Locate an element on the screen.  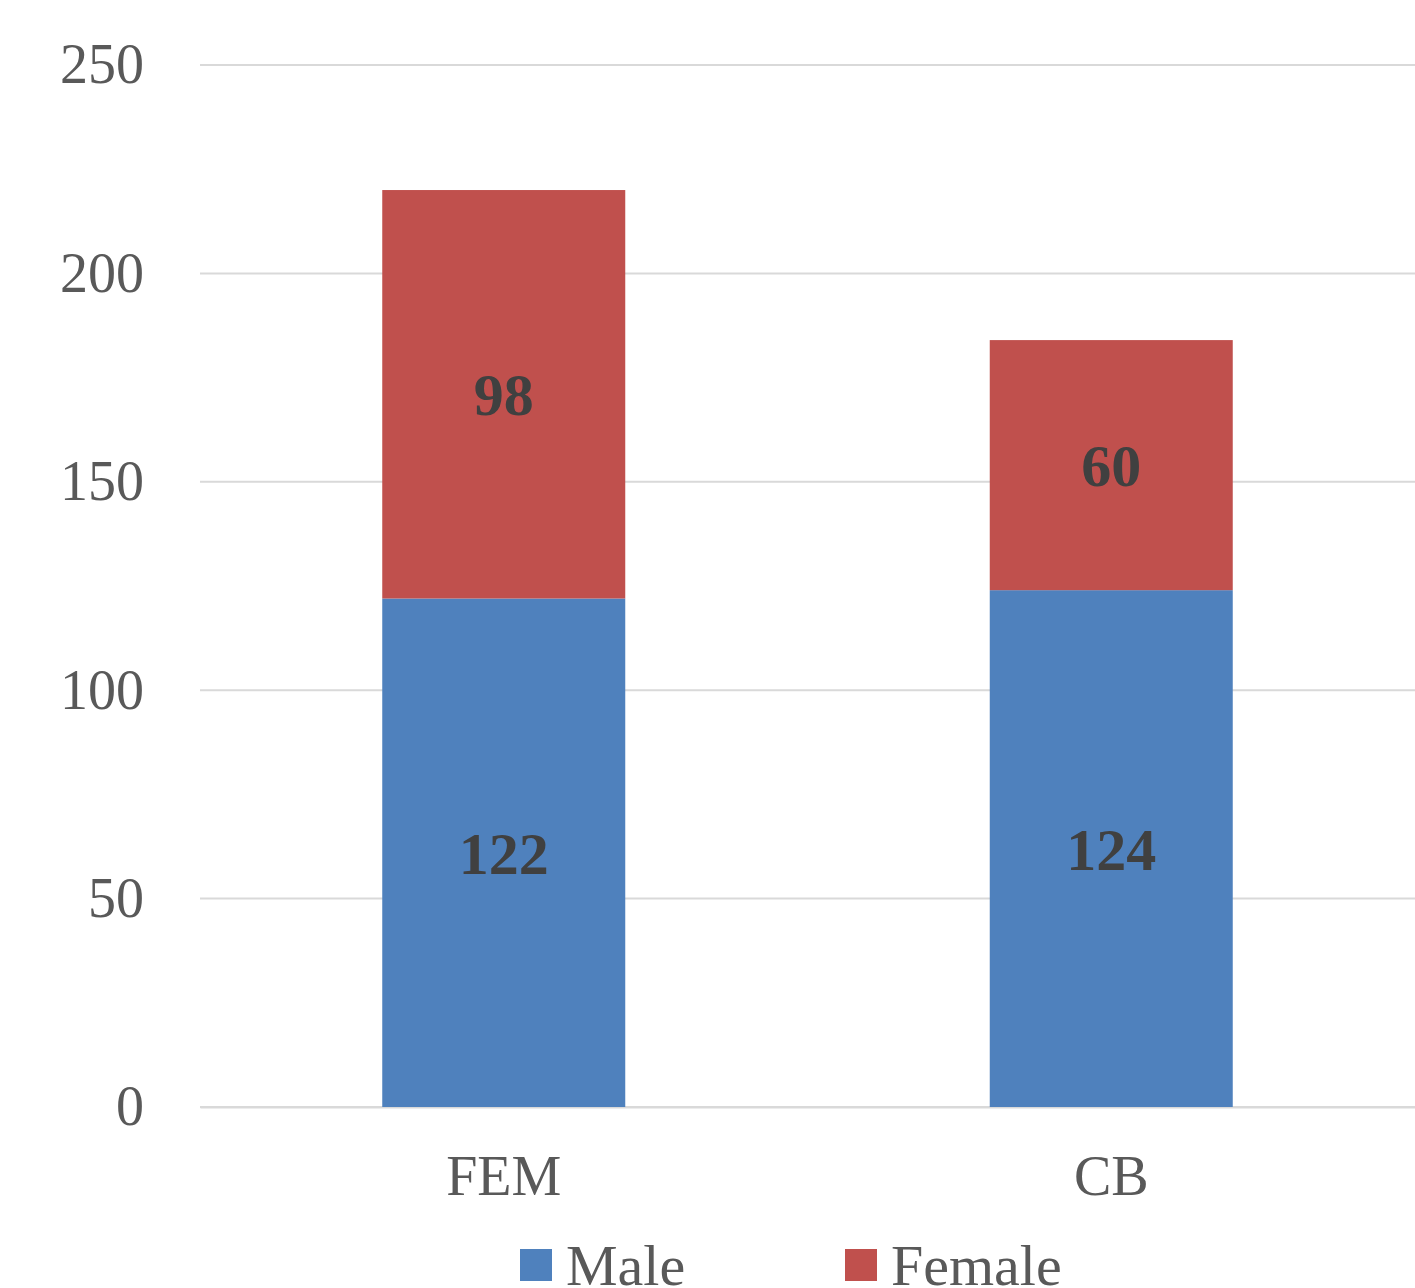
data-label: 60 is located at coordinates (1111, 466).